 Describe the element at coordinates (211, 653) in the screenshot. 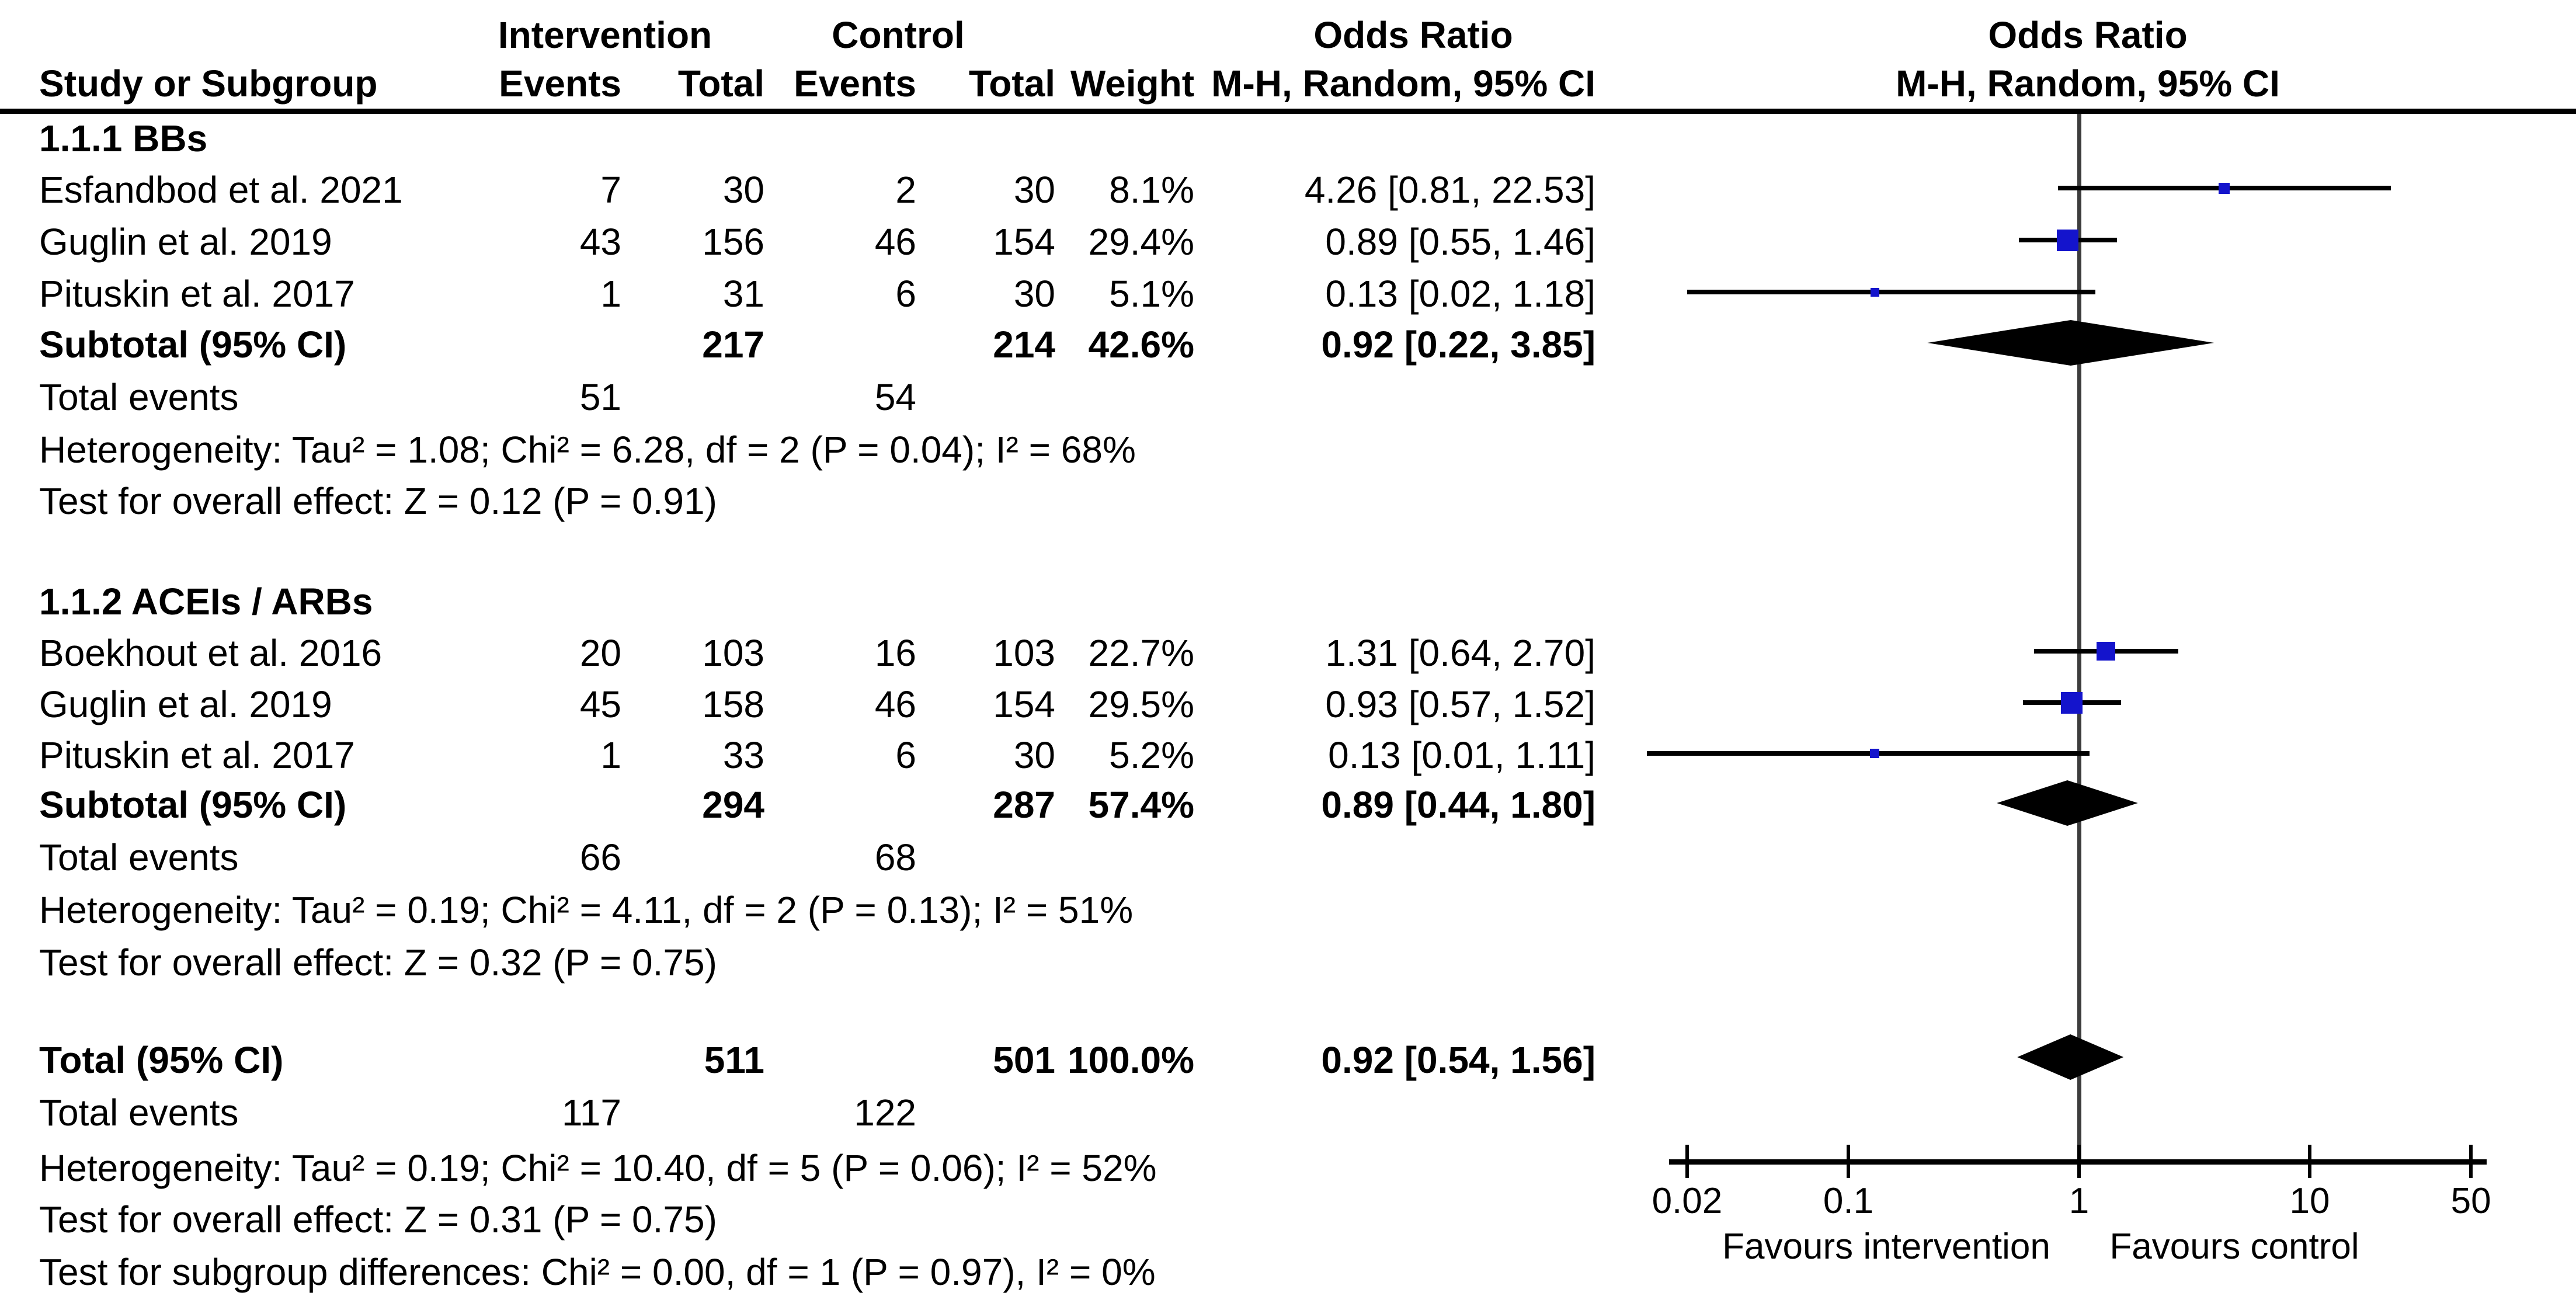

I see `study-name: Boekhout et al. 2016` at that location.